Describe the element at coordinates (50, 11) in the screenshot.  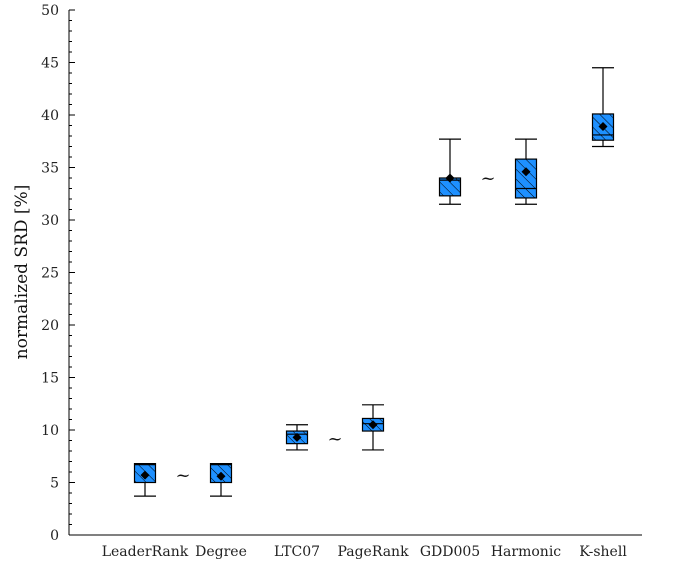
I see `y-tick-label: 50` at that location.